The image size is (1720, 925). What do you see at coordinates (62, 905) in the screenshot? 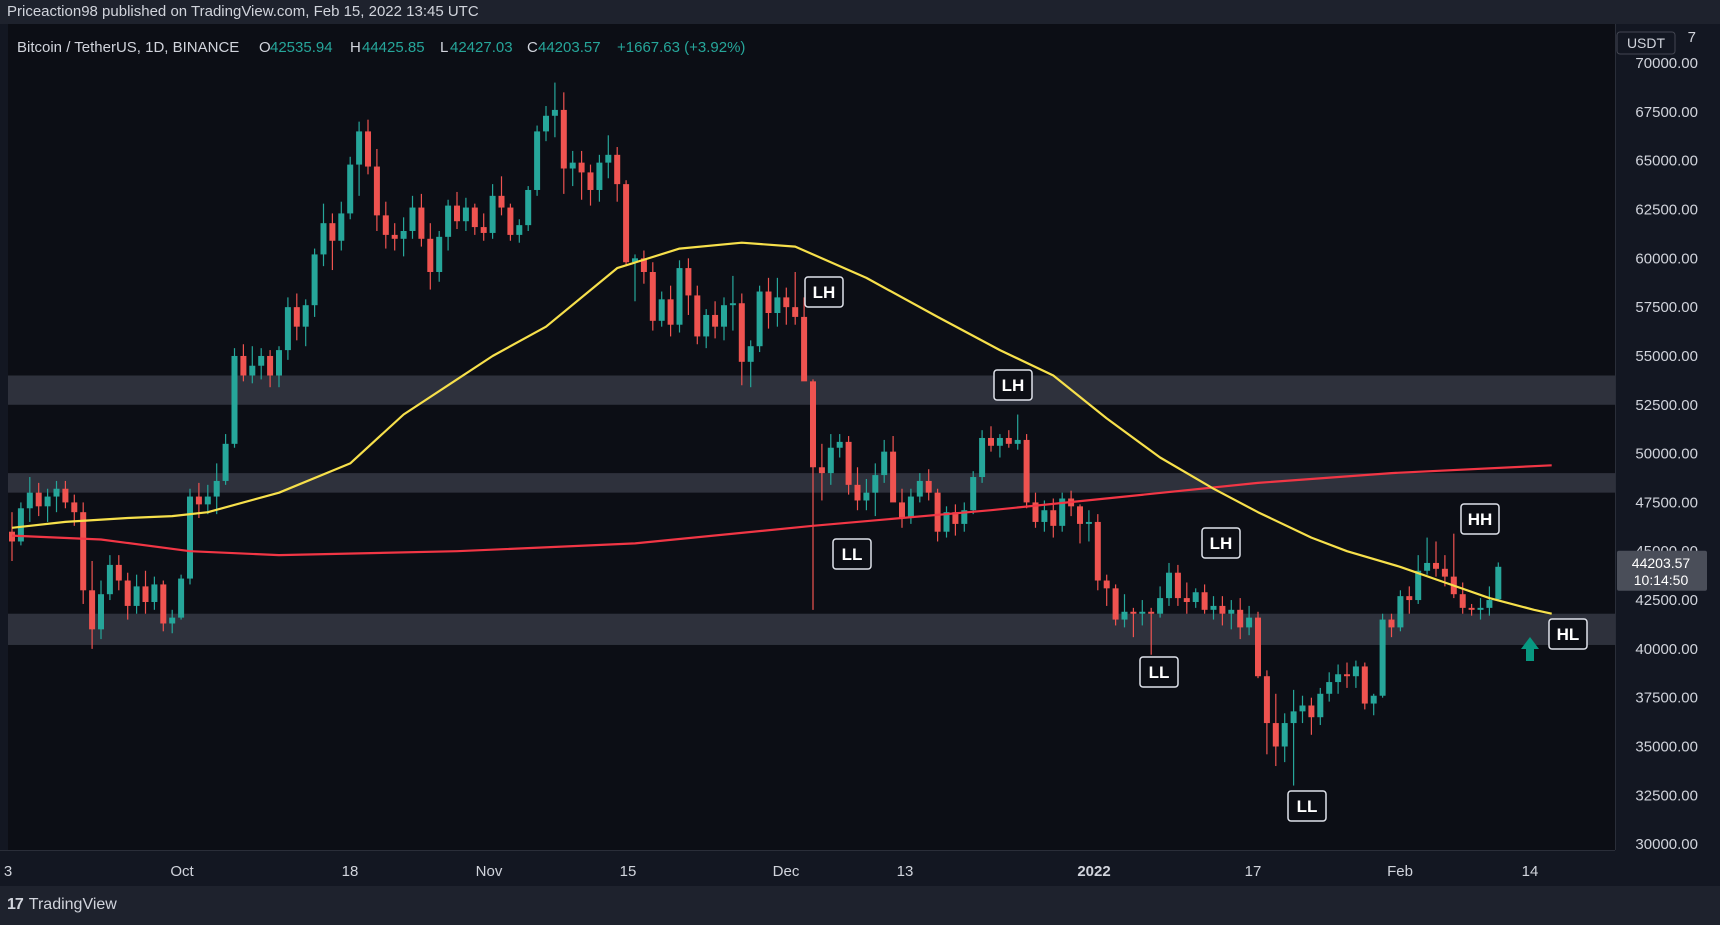
I see `tradingview-brand: 17 TradingView` at bounding box center [62, 905].